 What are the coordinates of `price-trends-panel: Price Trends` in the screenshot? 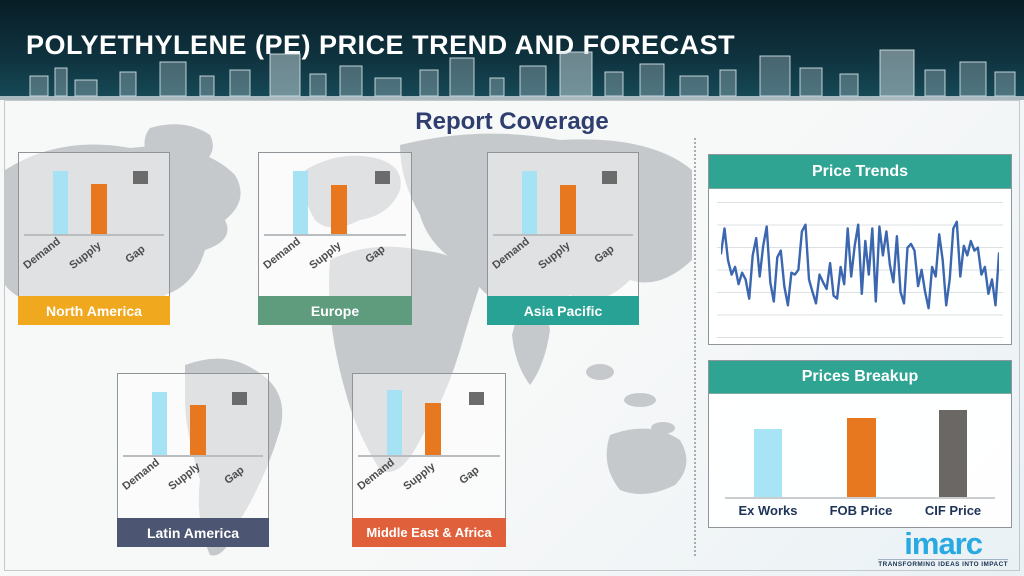 It's located at (860, 249).